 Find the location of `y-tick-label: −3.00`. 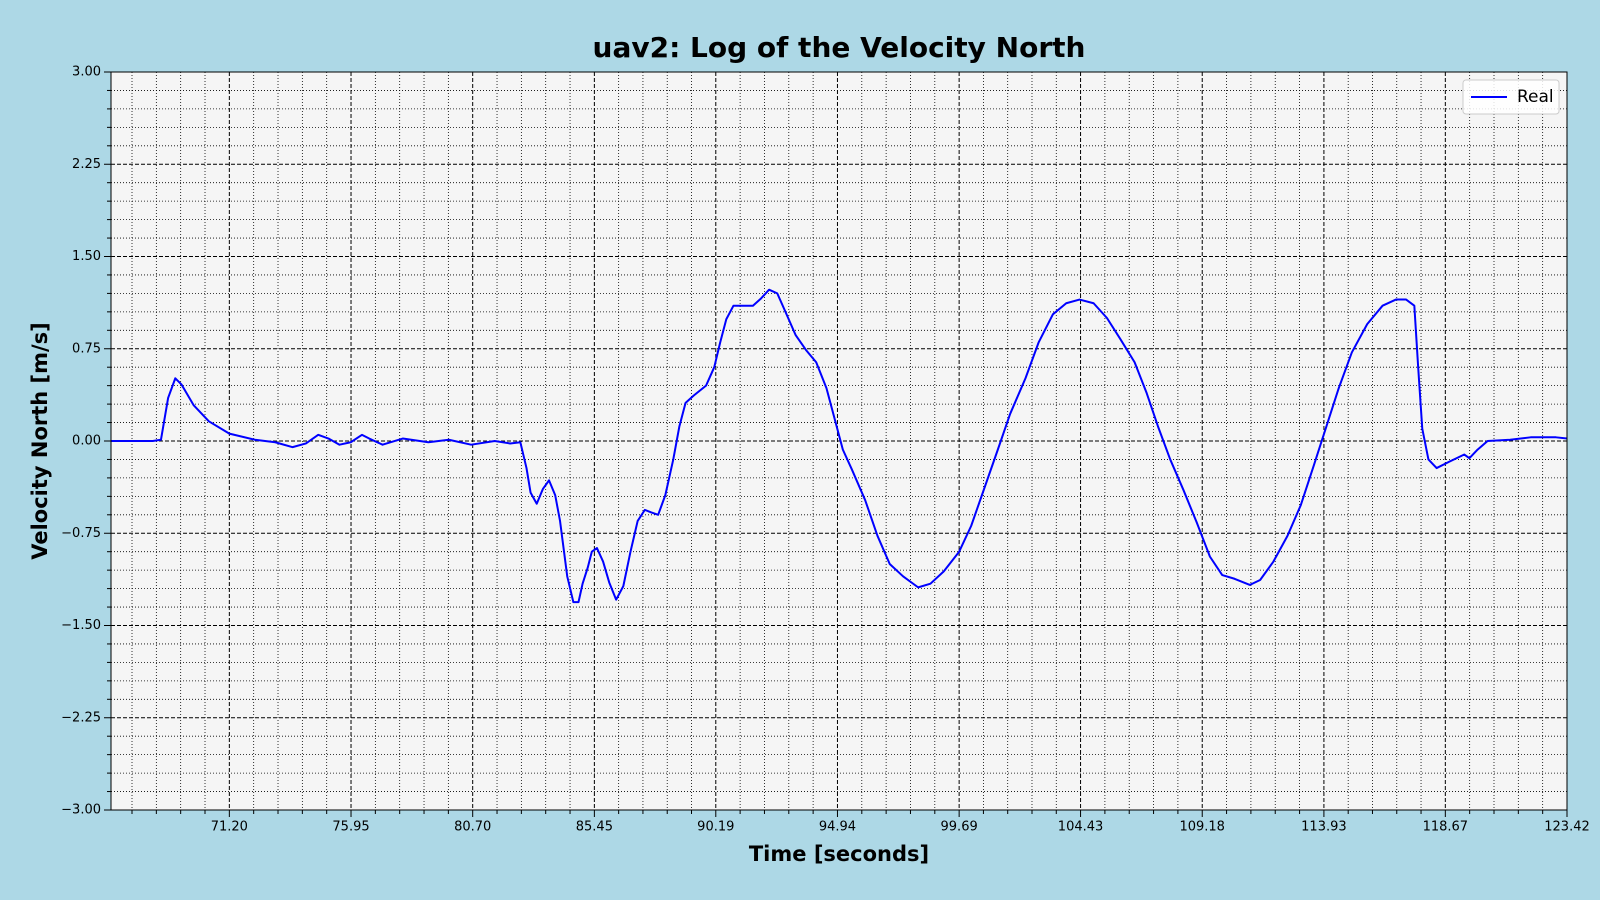

y-tick-label: −3.00 is located at coordinates (81, 810).